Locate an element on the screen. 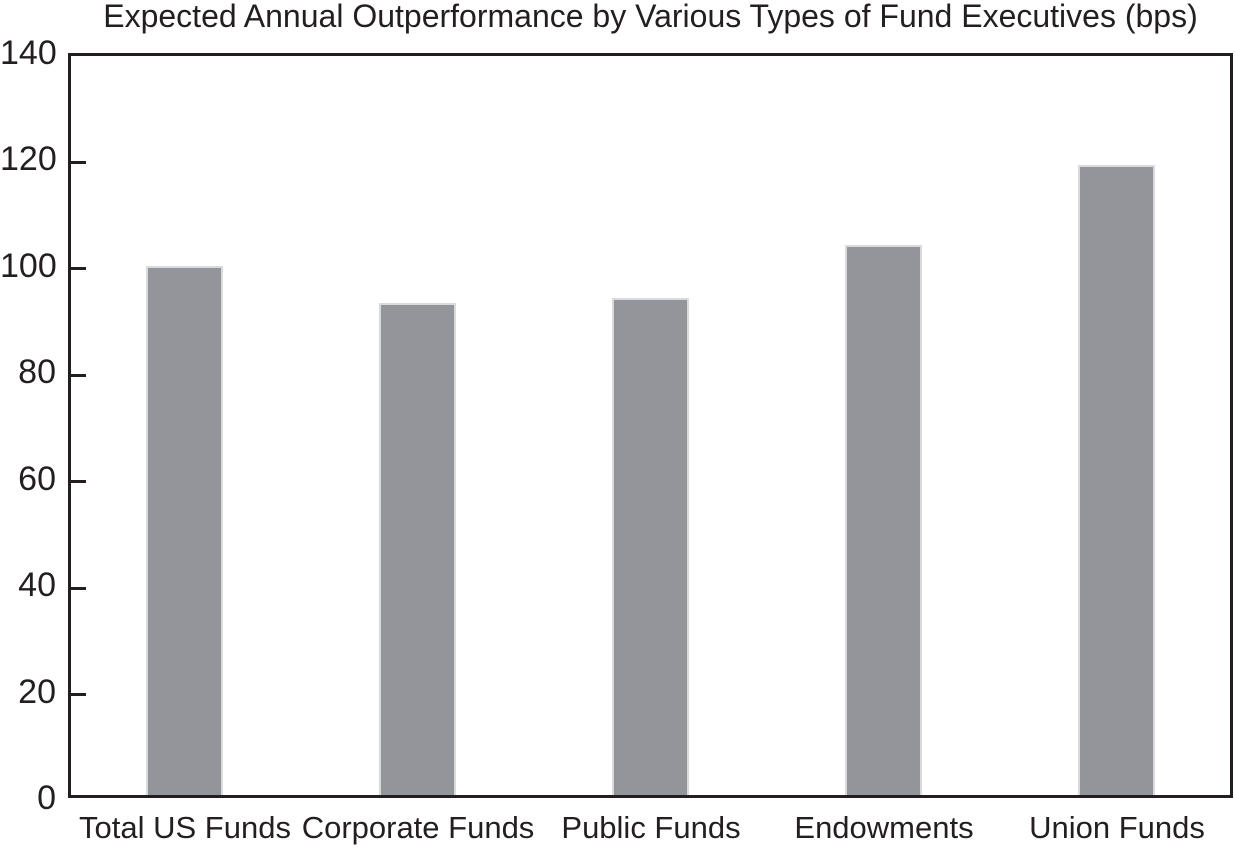 This screenshot has width=1235, height=849. y-tick-label-40: 40 is located at coordinates (37, 585).